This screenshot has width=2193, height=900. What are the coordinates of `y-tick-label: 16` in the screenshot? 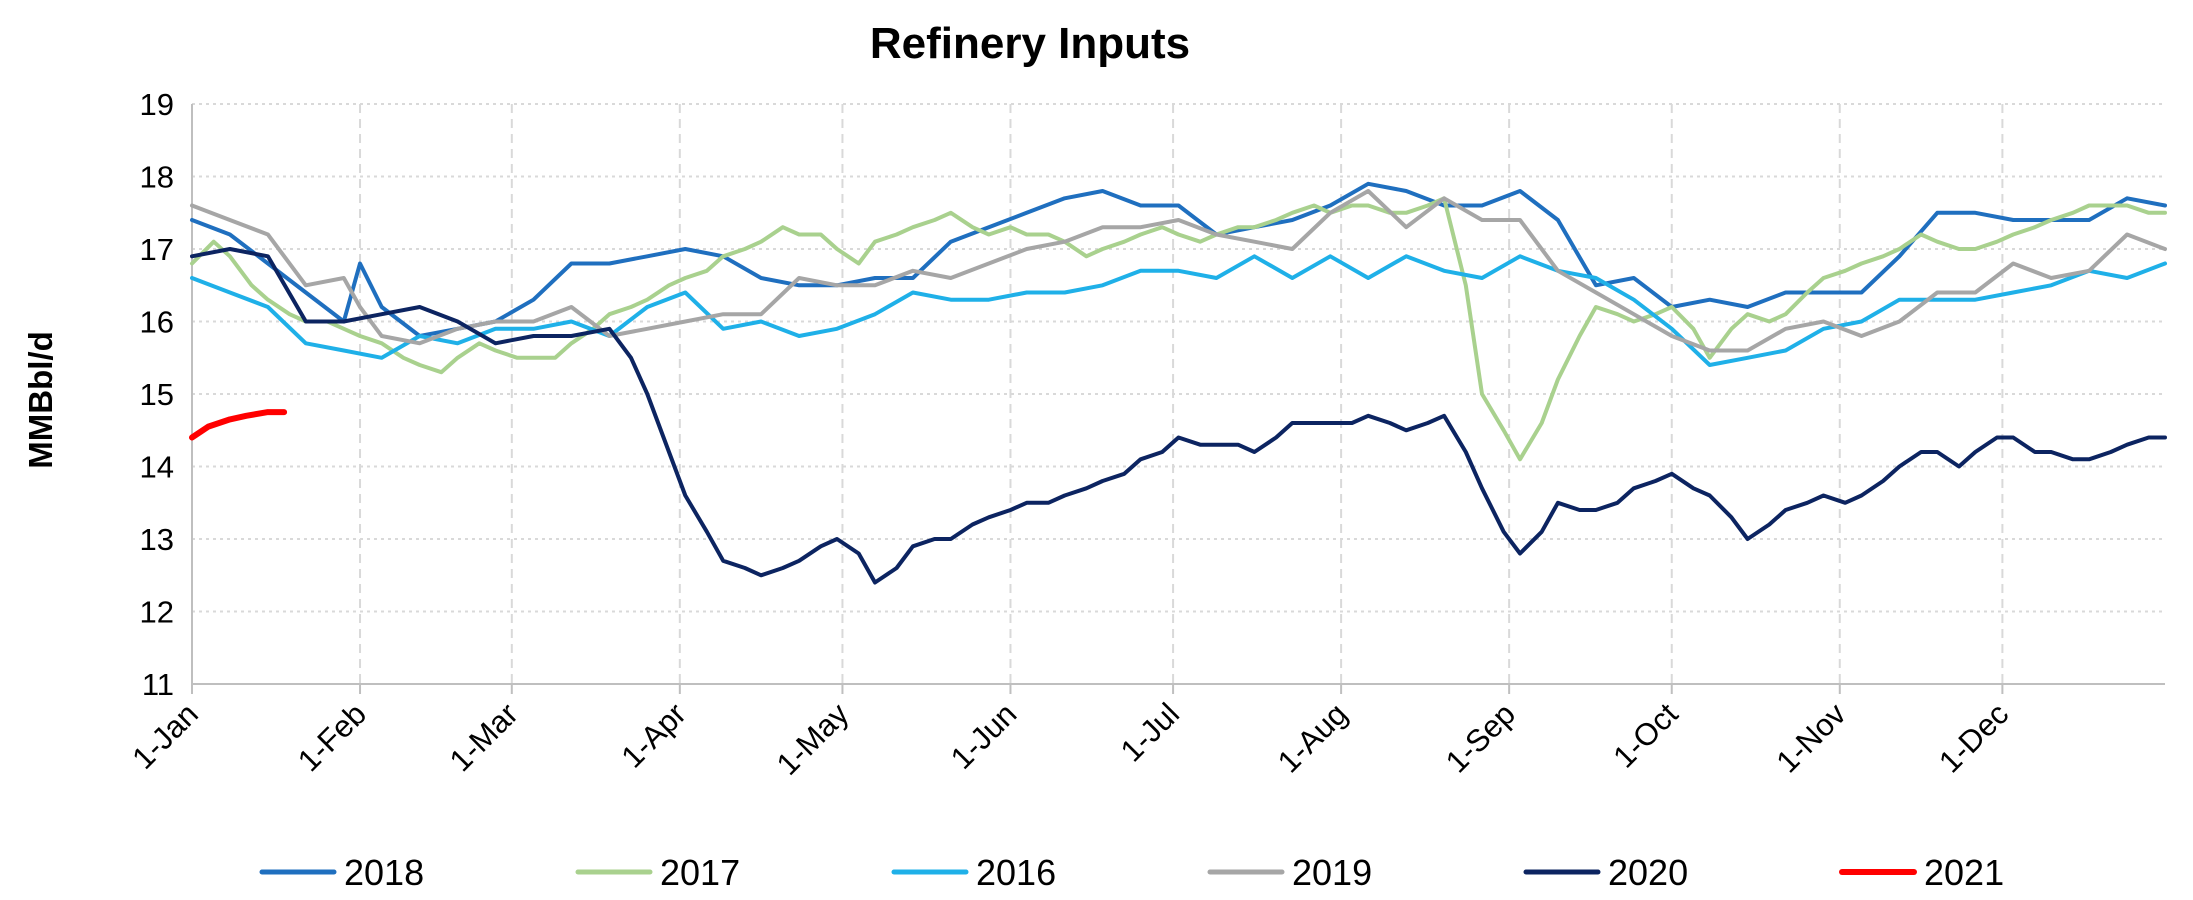 It's located at (157, 322).